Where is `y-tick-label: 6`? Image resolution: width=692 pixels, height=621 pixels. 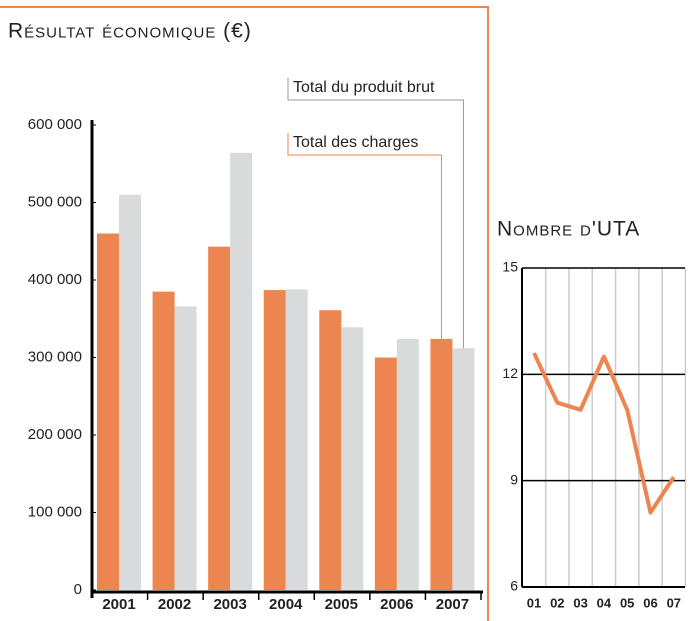
y-tick-label: 6 is located at coordinates (514, 586).